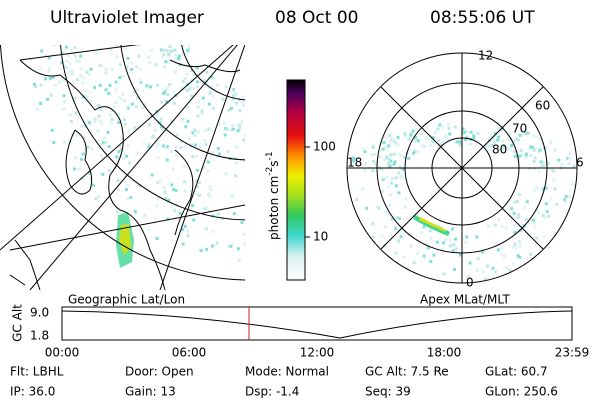 The height and width of the screenshot is (400, 600). Describe the element at coordinates (407, 372) in the screenshot. I see `info-field: GC Alt: 7.5 Re` at that location.